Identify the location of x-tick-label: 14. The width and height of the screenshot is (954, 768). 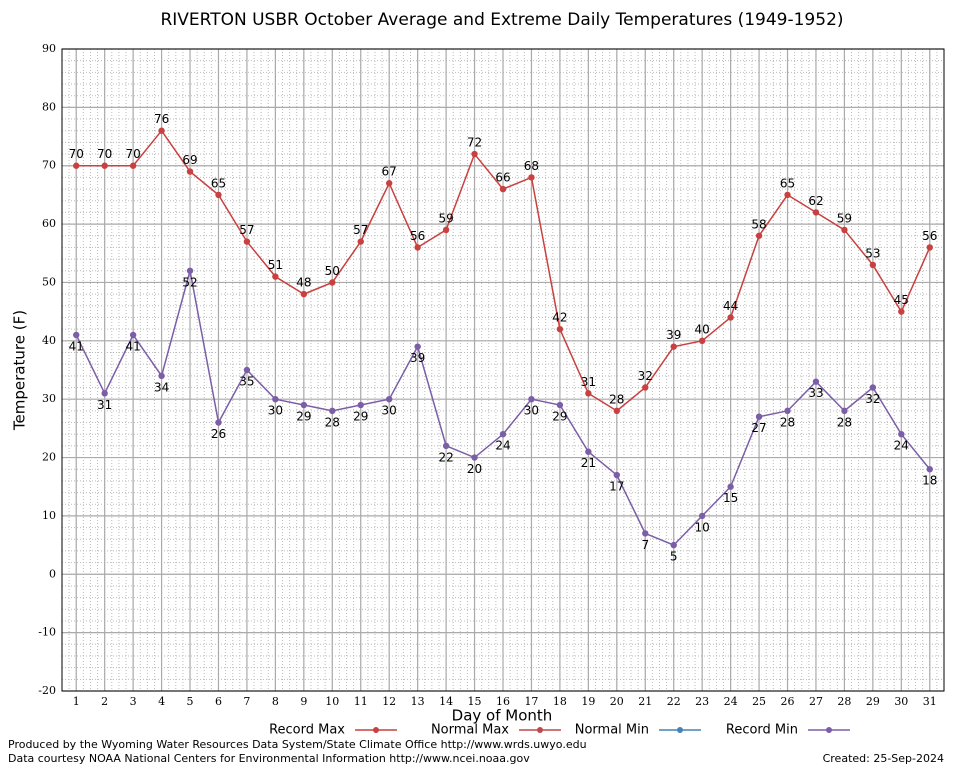
(446, 701).